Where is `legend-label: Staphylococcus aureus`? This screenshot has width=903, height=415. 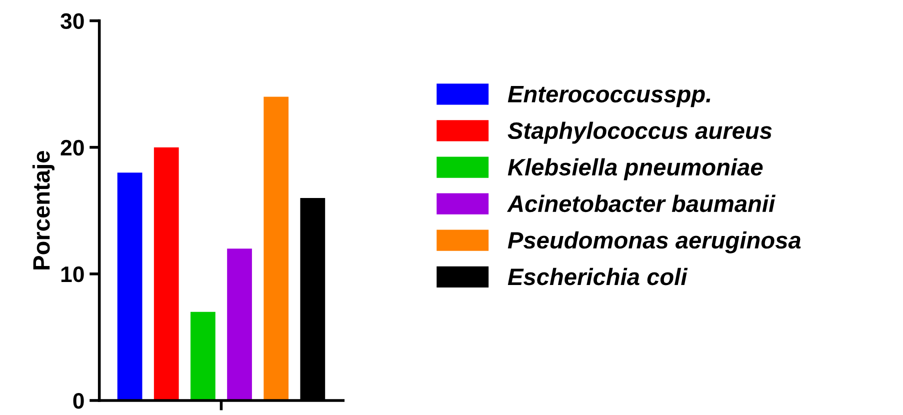
legend-label: Staphylococcus aureus is located at coordinates (640, 133).